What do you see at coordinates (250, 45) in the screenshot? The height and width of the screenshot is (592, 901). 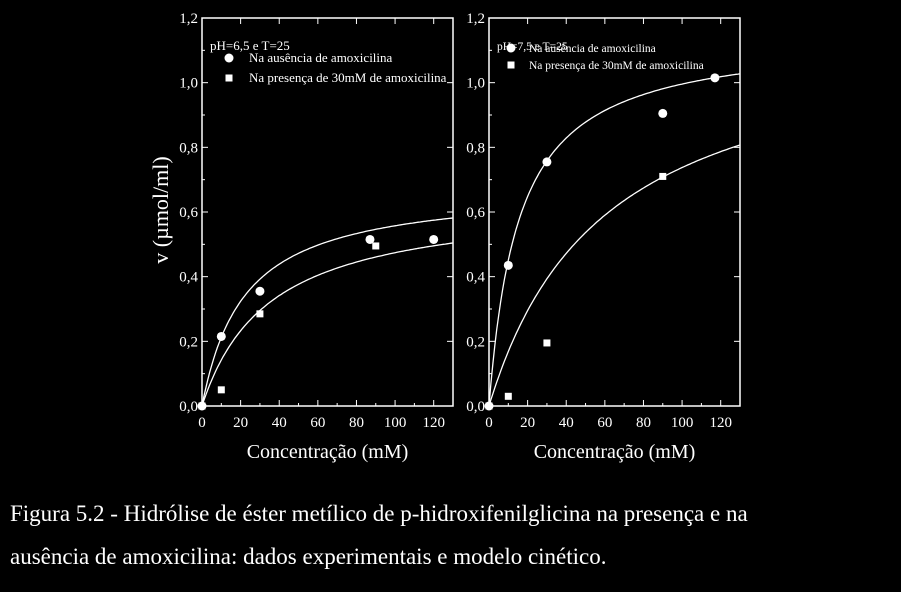 I see `condition-annotation: pH=6,5 e T=25` at bounding box center [250, 45].